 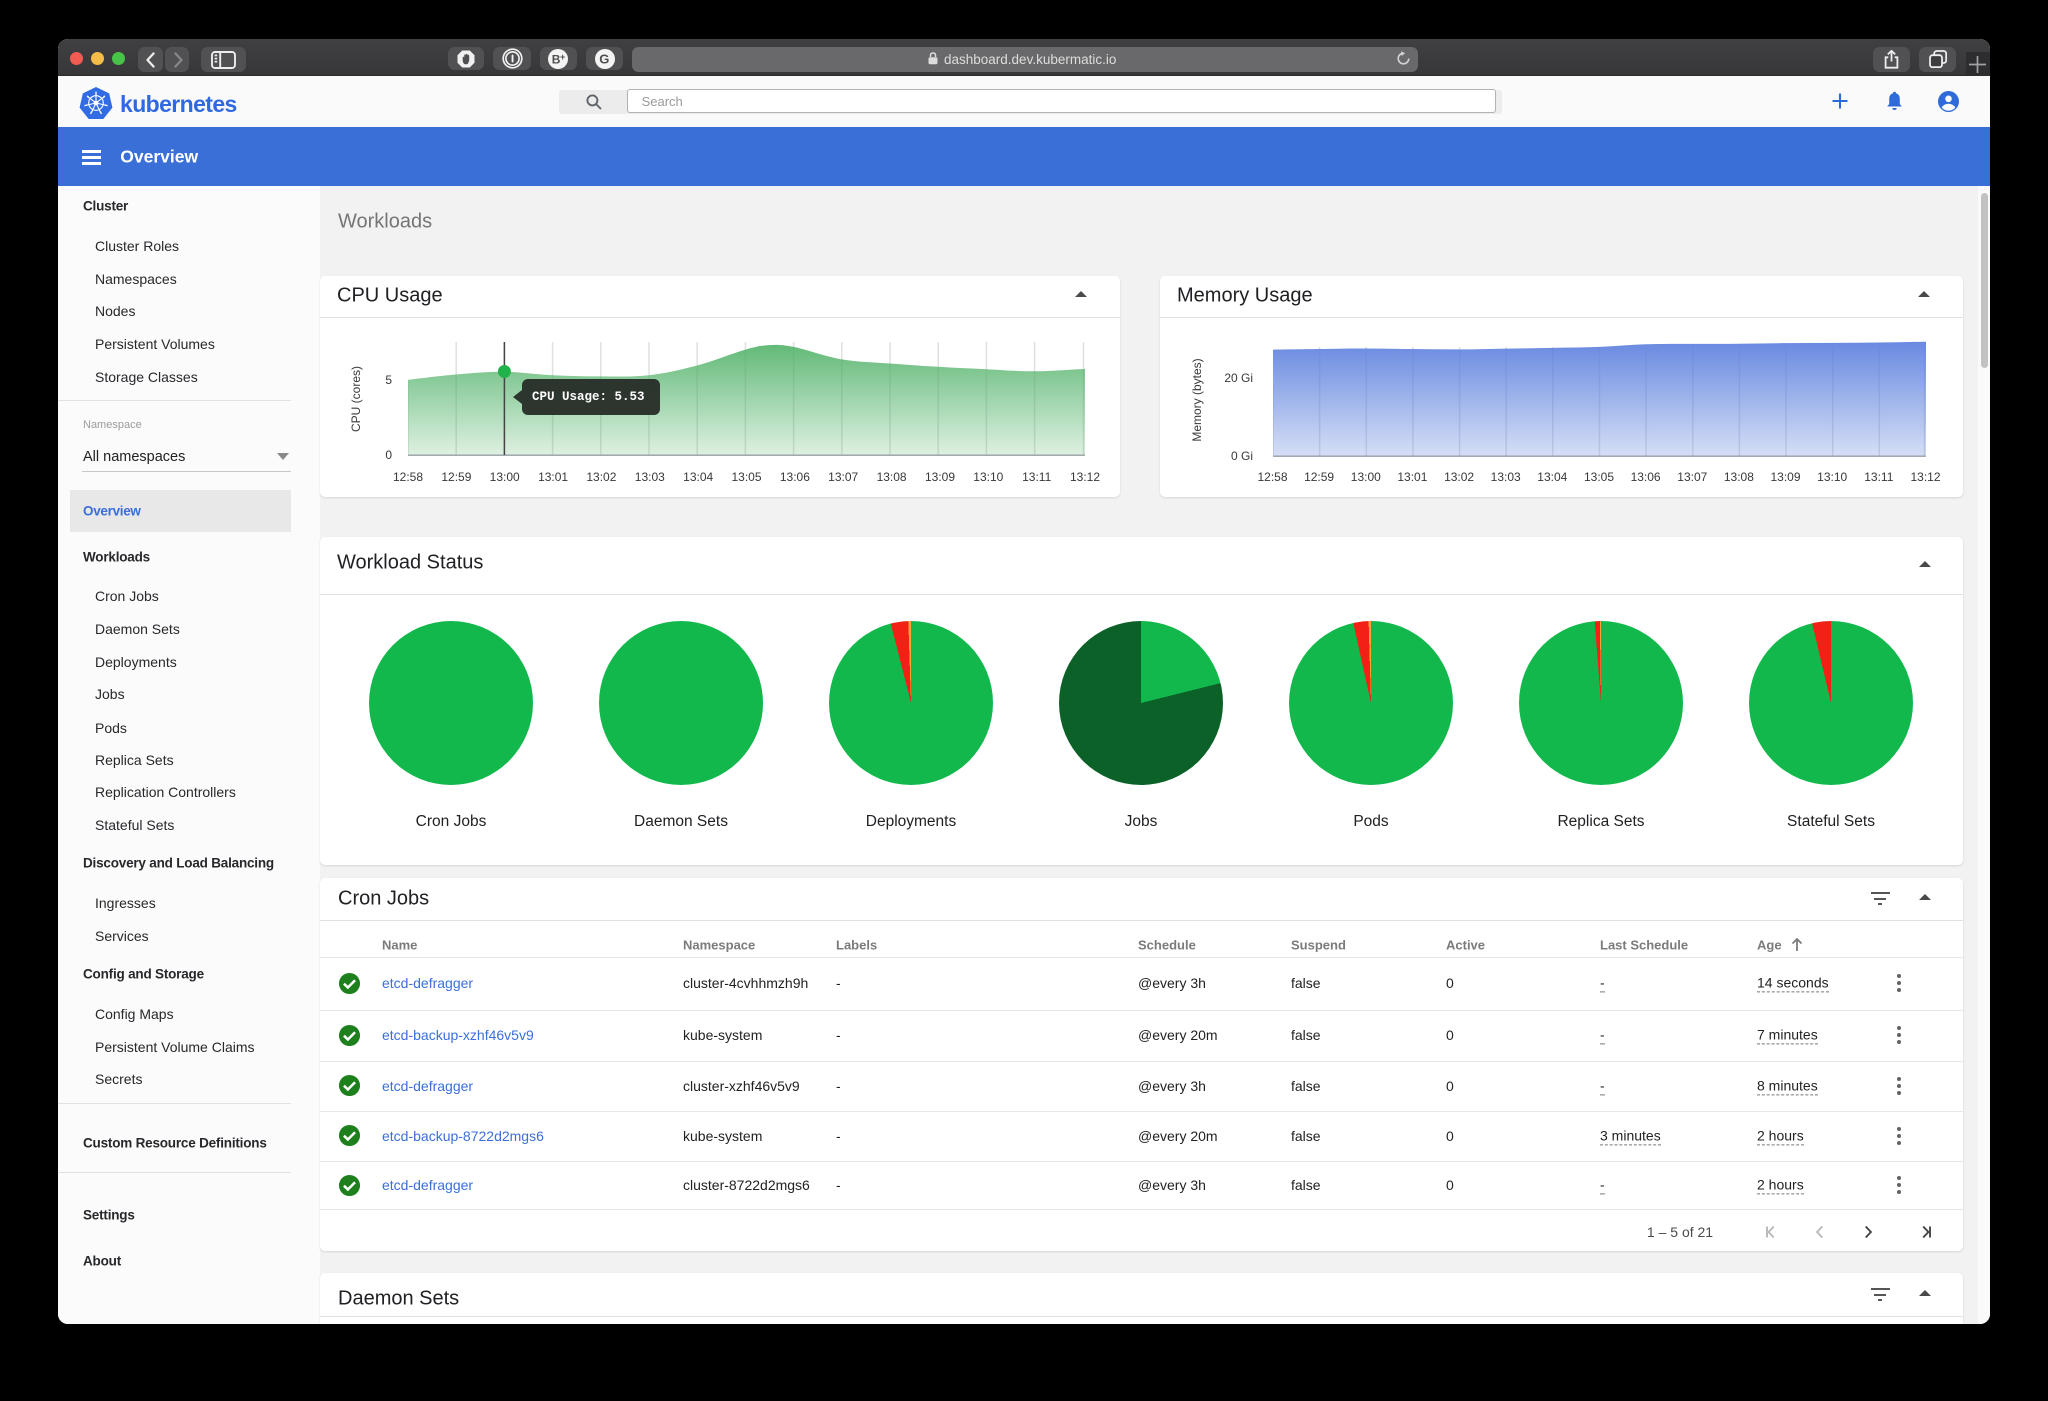 I want to click on svg-text: B, so click(x=556, y=59).